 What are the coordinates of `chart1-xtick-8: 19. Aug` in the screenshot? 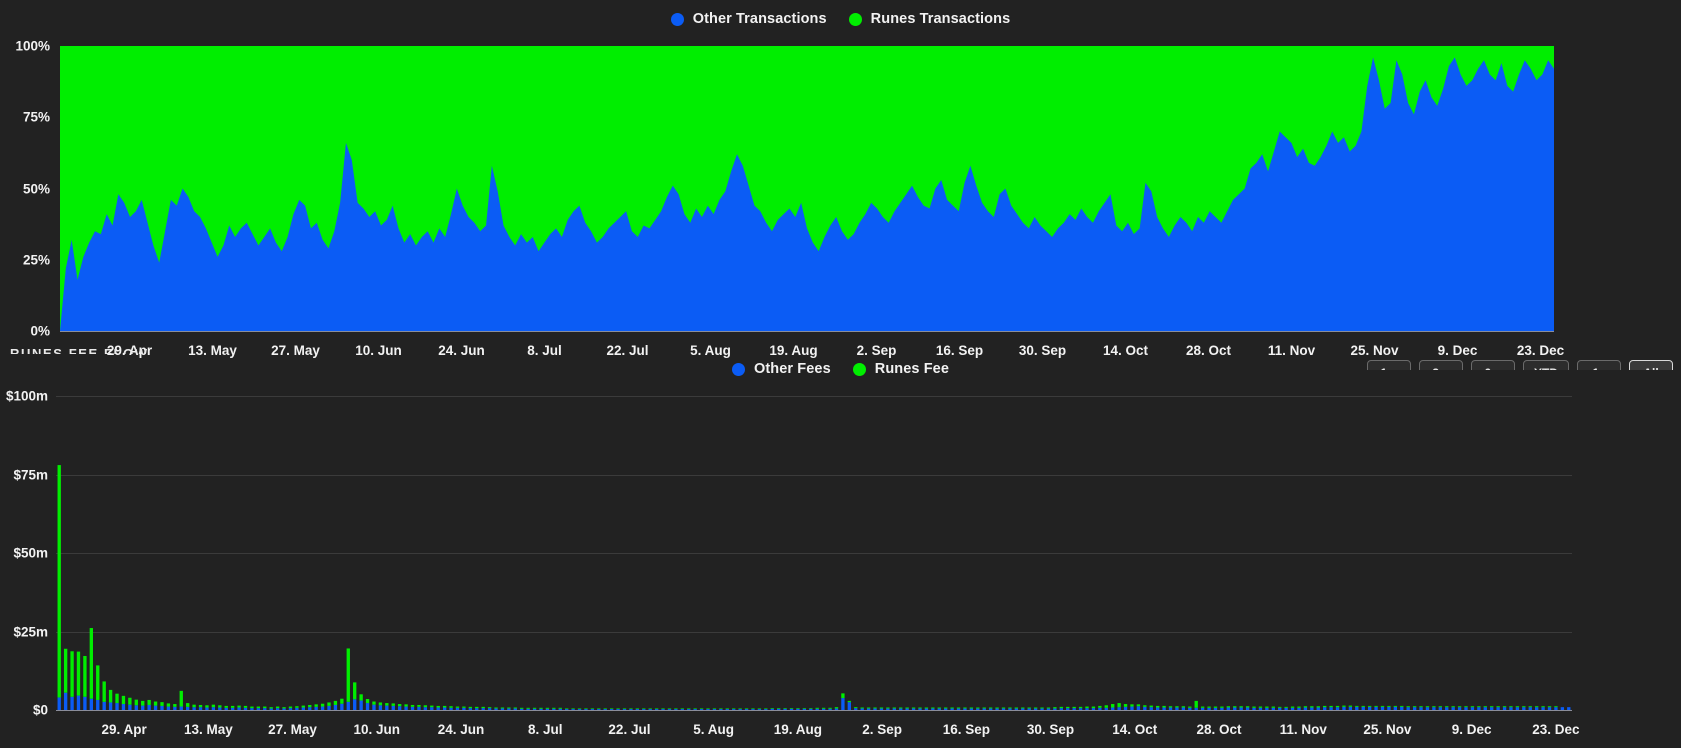 It's located at (793, 350).